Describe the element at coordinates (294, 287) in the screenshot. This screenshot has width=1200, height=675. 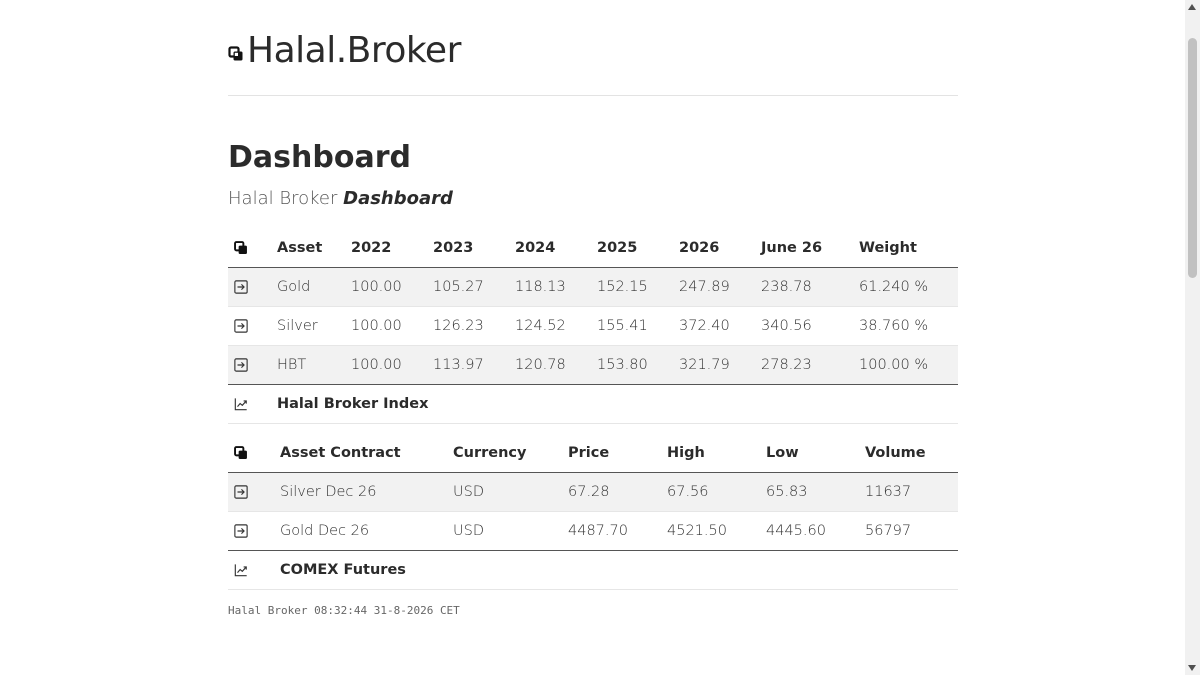
I see `asset-name: Gold` at that location.